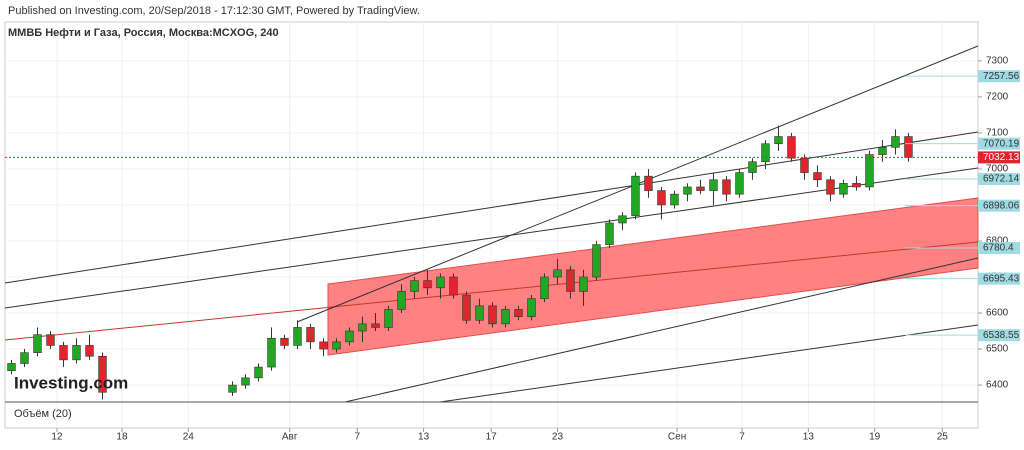  Describe the element at coordinates (71, 382) in the screenshot. I see `logo: Investing.com` at that location.